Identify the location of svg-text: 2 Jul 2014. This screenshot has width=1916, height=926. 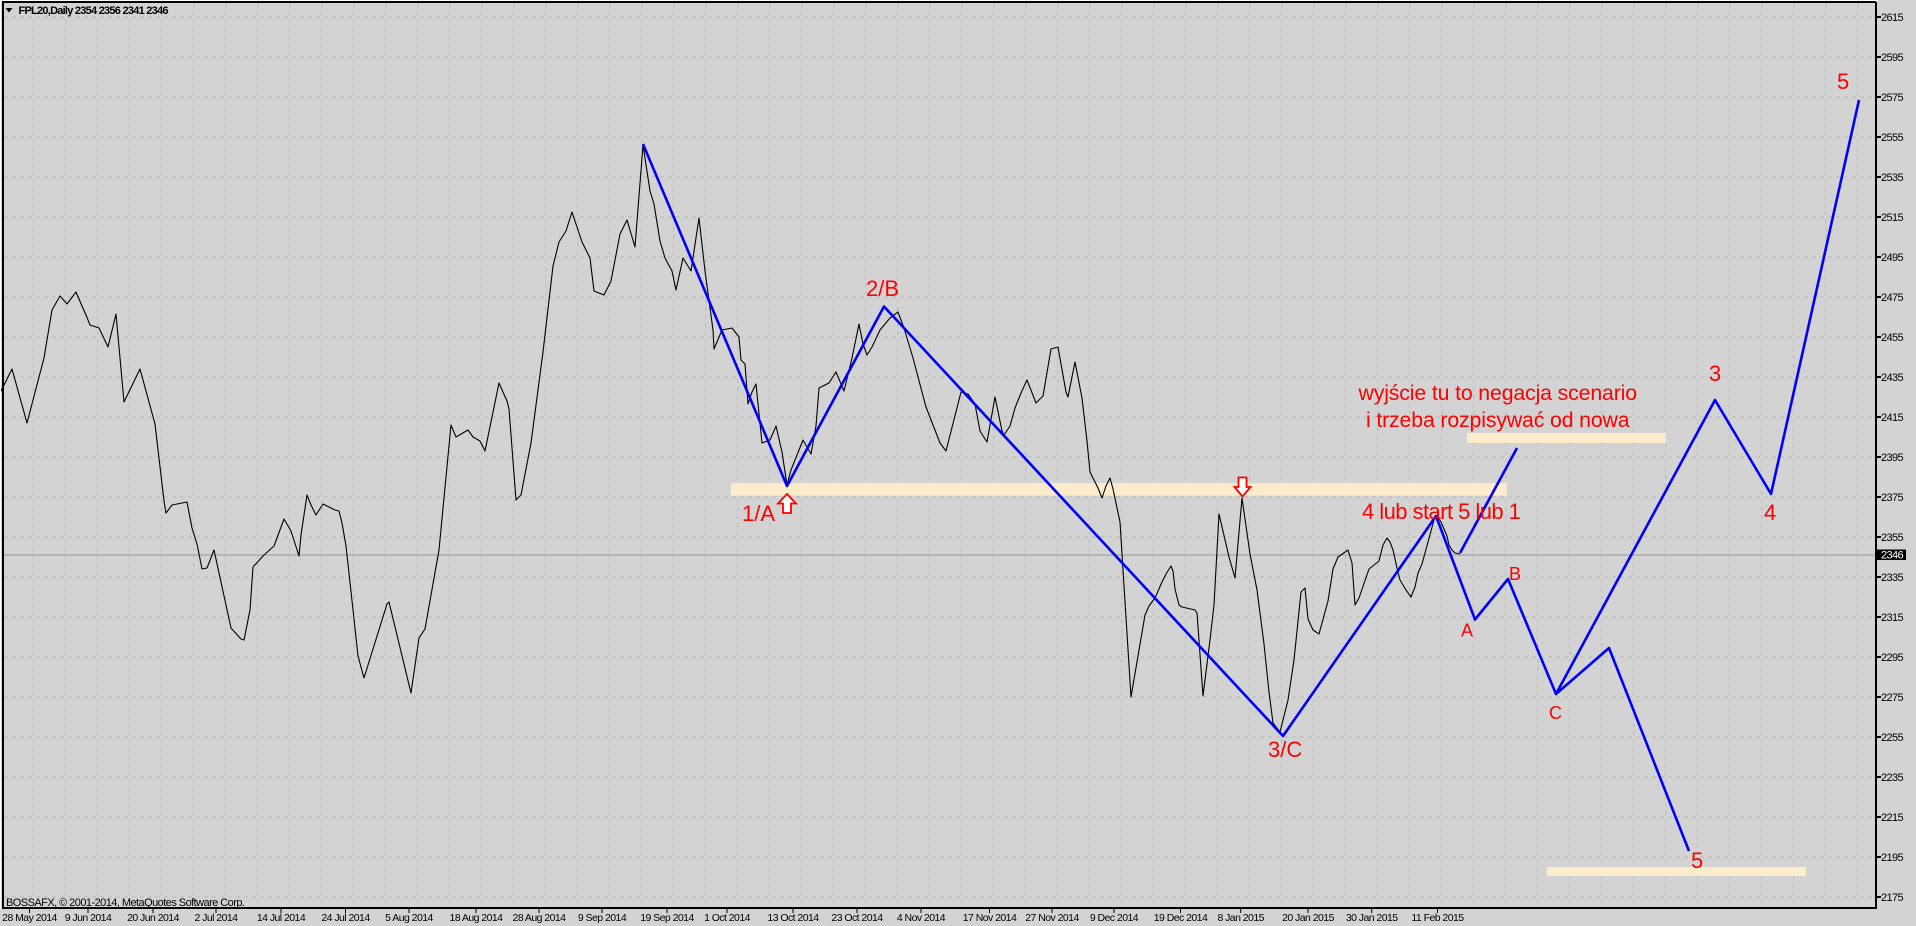
(217, 918).